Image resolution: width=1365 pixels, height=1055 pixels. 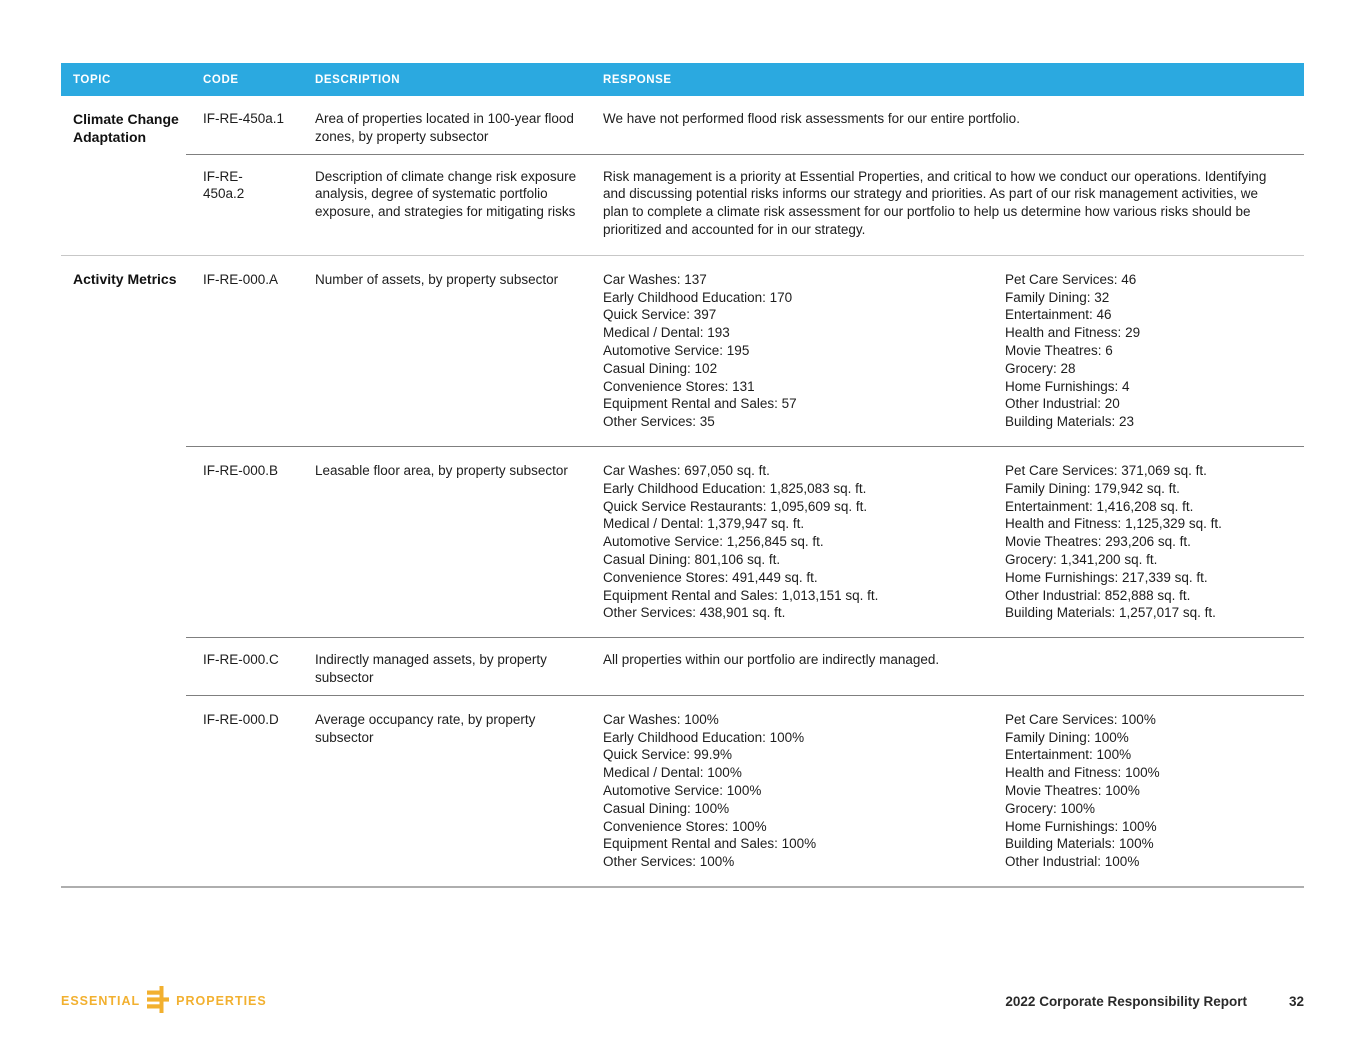 I want to click on response-list-line: Equipment Rental and Sales: 100%, so click(x=710, y=844).